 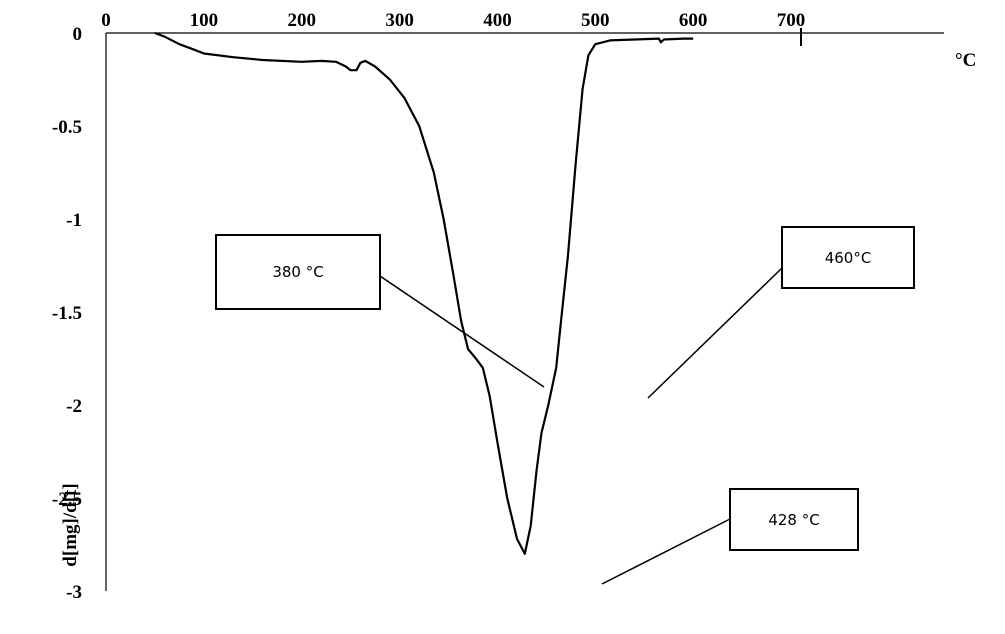 I want to click on annotation-460: 460°C, so click(x=781, y=312).